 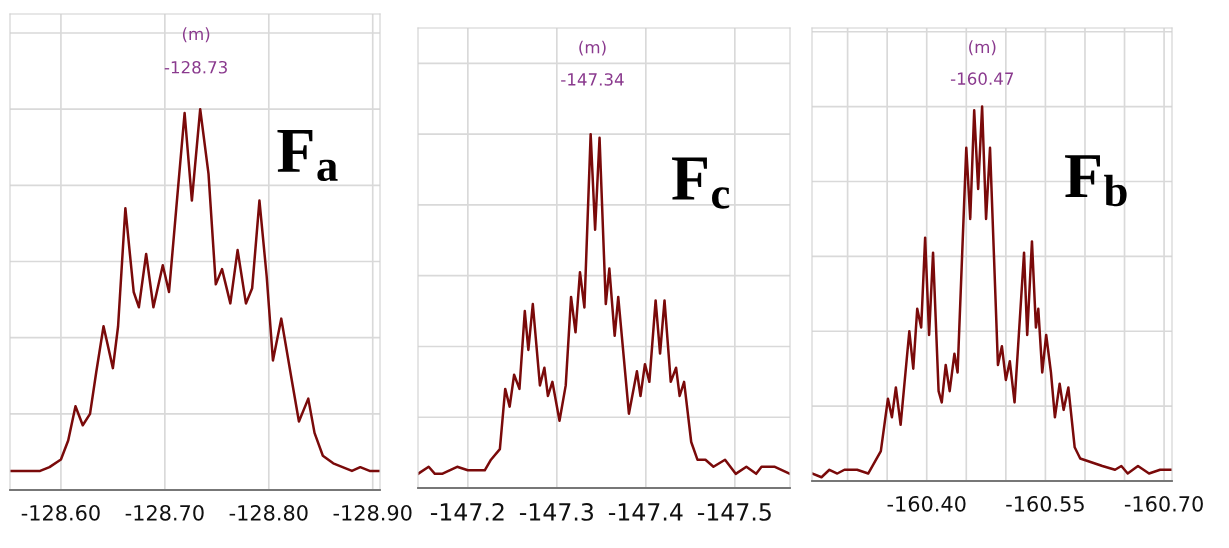 I want to click on x-tick-label: -160.70, so click(x=1163, y=503).